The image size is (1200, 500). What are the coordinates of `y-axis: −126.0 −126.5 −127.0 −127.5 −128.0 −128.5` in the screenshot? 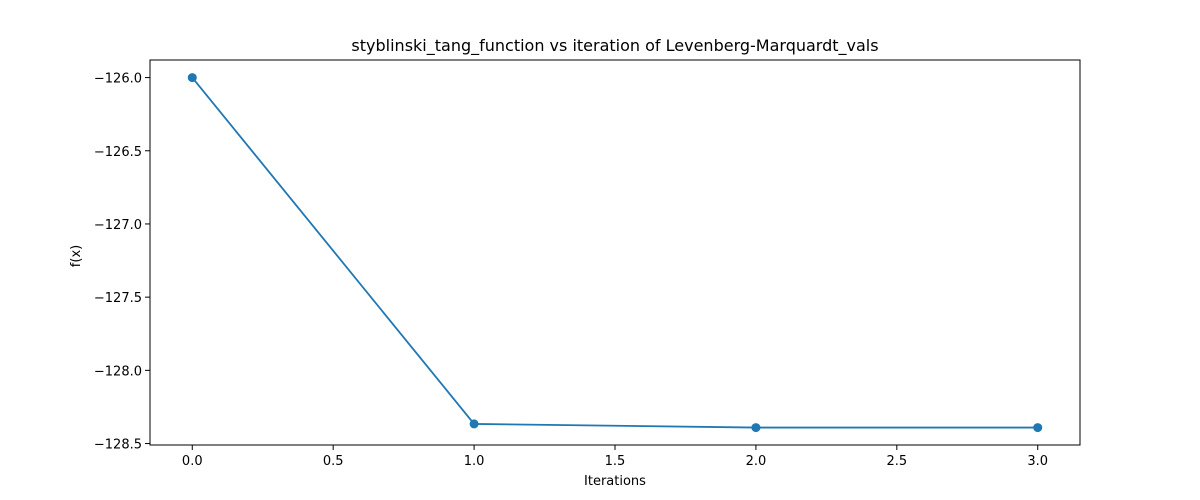 It's located at (122, 262).